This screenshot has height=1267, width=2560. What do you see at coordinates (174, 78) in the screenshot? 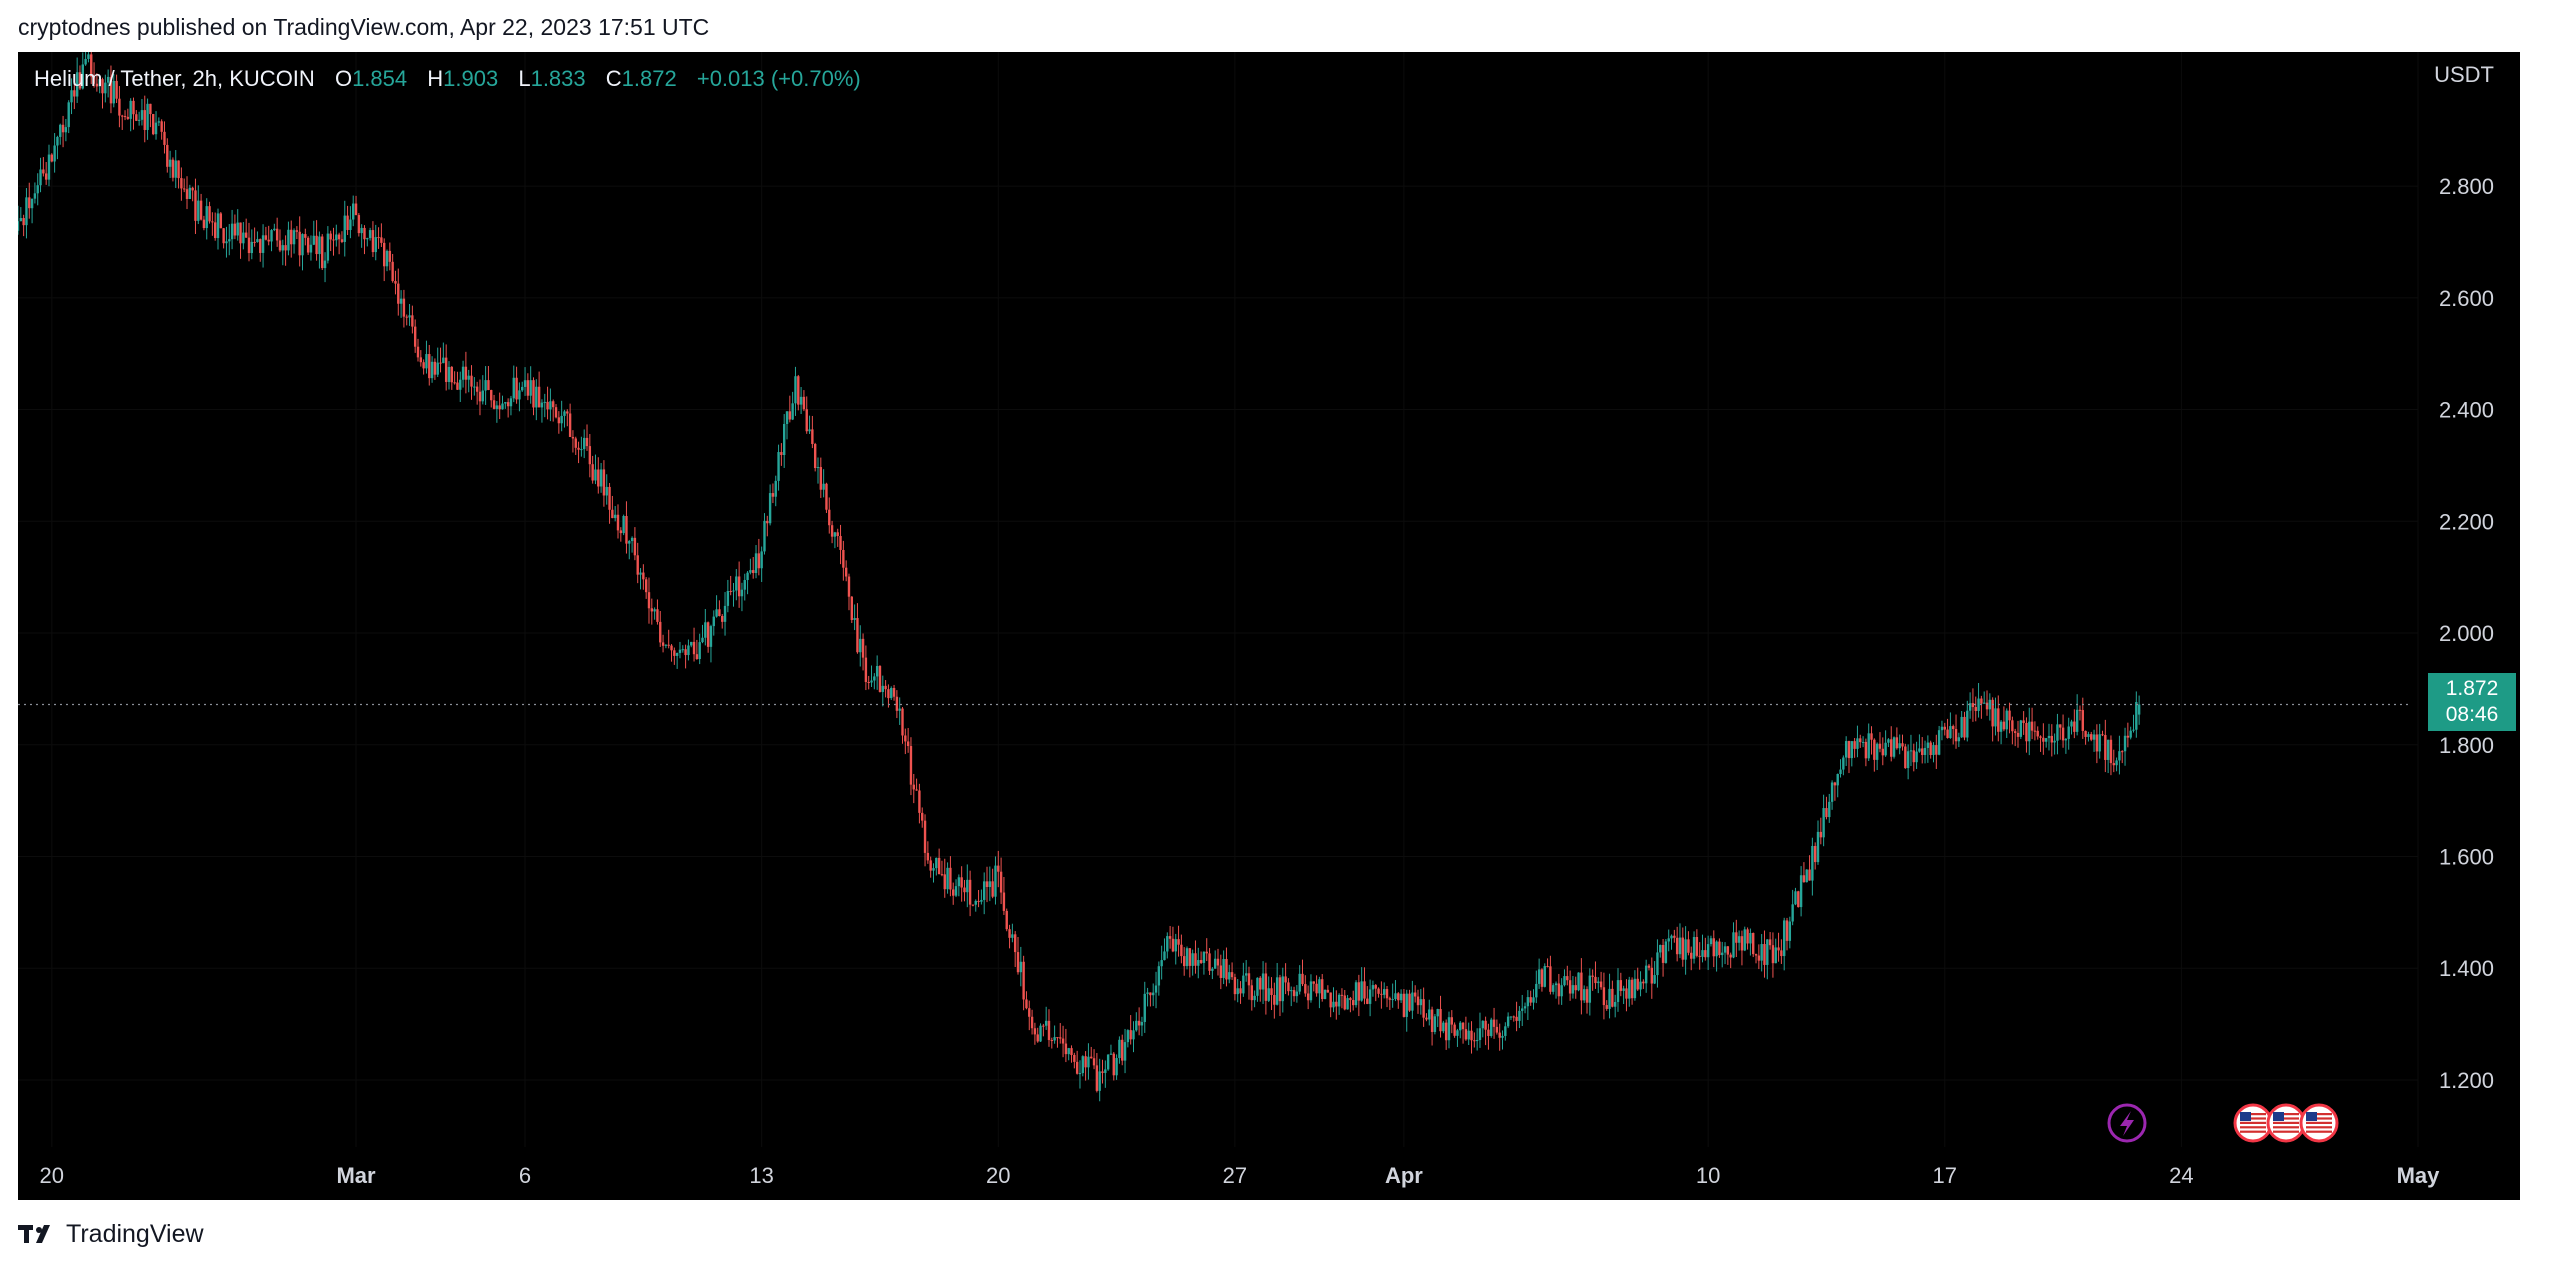
I see `symbol-title: Helium / Tether, 2h, KUCOIN` at bounding box center [174, 78].